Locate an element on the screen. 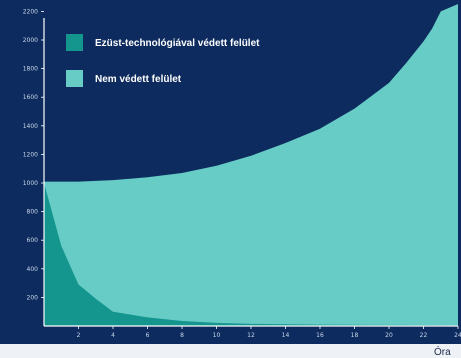 The width and height of the screenshot is (461, 358). x-tick-label: 10 is located at coordinates (217, 335).